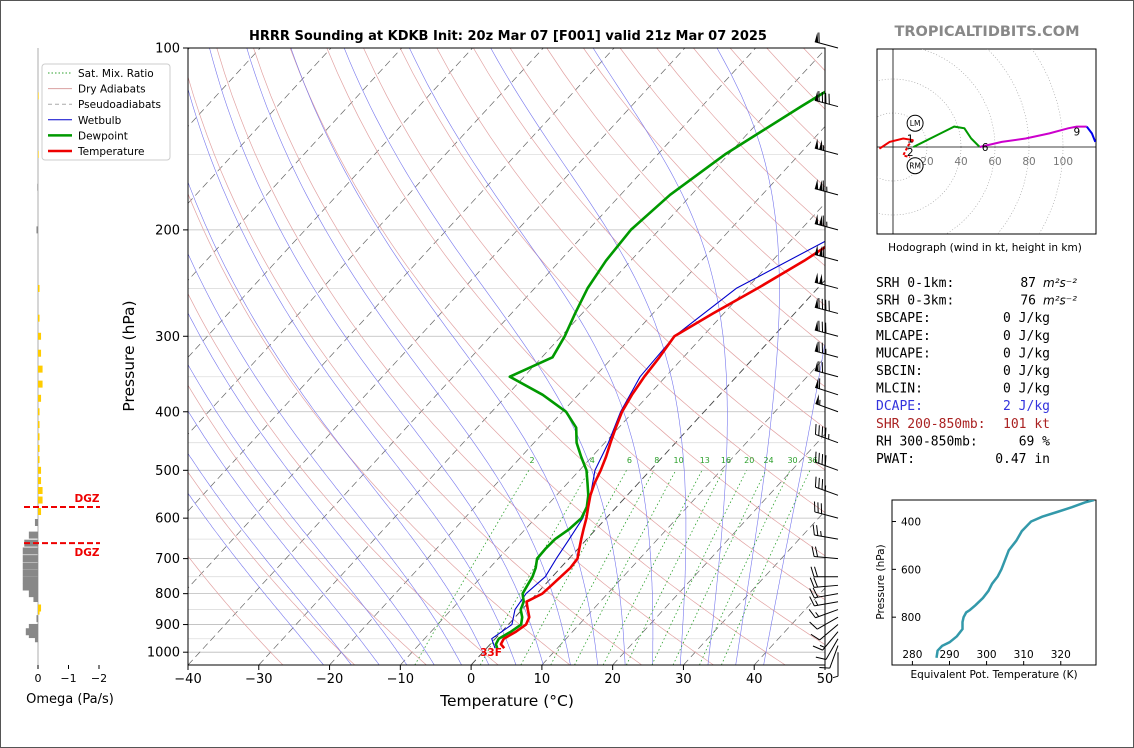 The height and width of the screenshot is (748, 1134). What do you see at coordinates (899, 406) in the screenshot?
I see `stat-label: DCAPE:` at bounding box center [899, 406].